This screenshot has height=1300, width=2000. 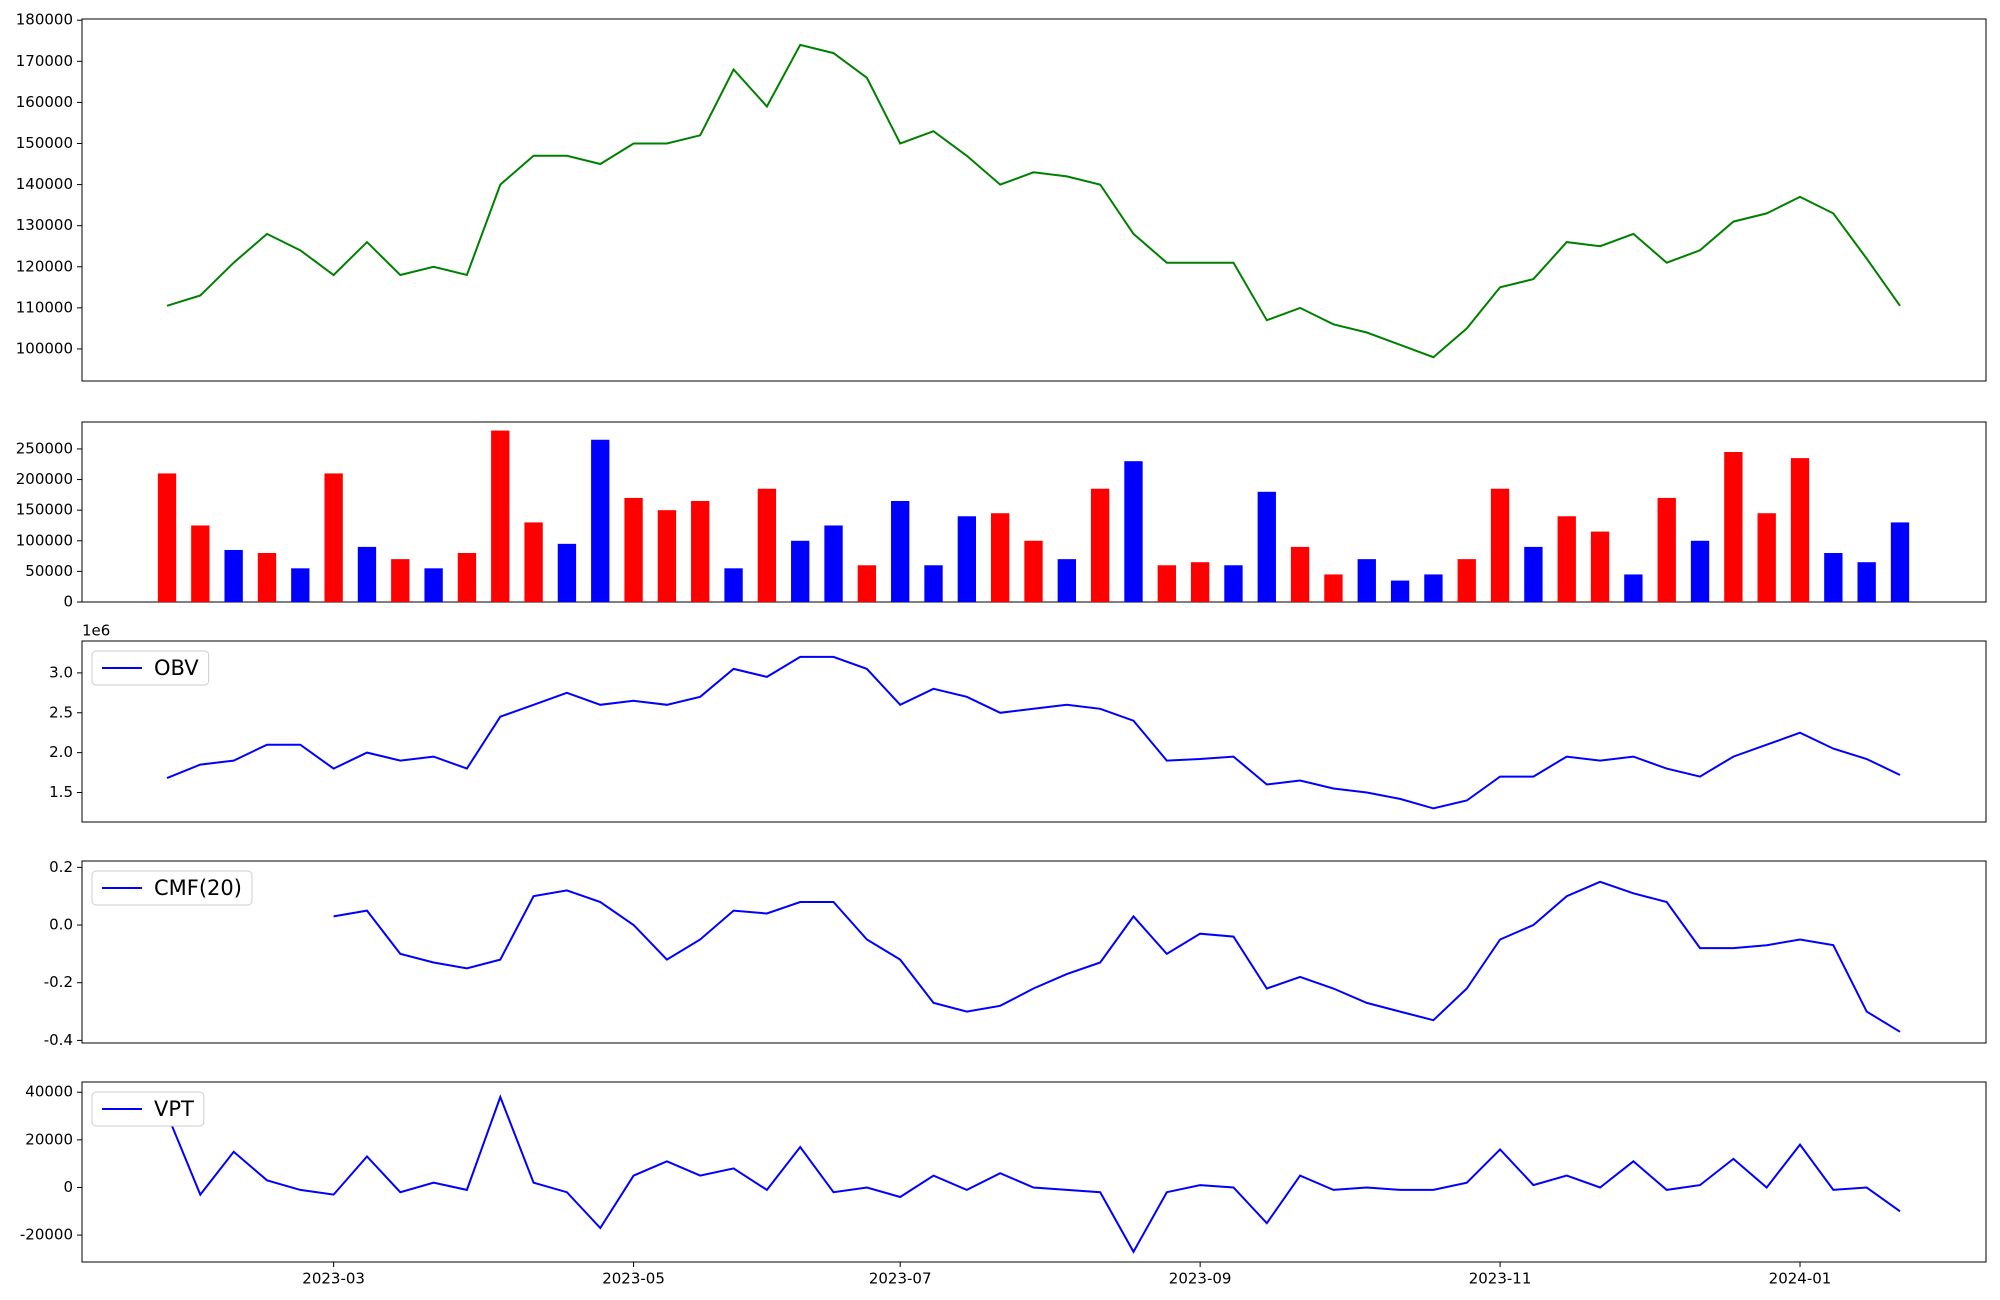 What do you see at coordinates (44, 448) in the screenshot?
I see `y-tick-label: 250000` at bounding box center [44, 448].